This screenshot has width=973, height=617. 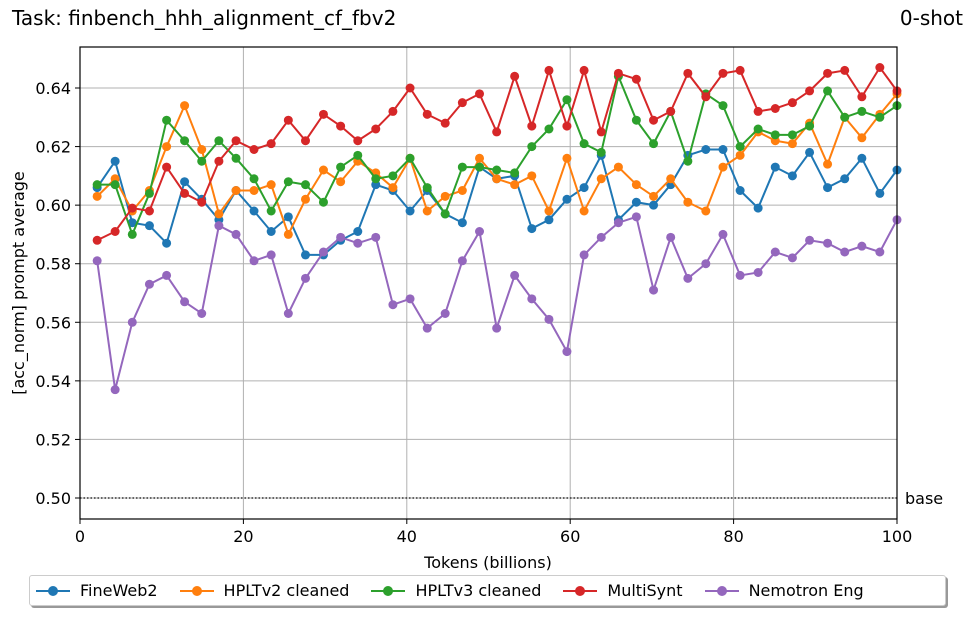 I want to click on svg-text: 0.62, so click(x=53, y=147).